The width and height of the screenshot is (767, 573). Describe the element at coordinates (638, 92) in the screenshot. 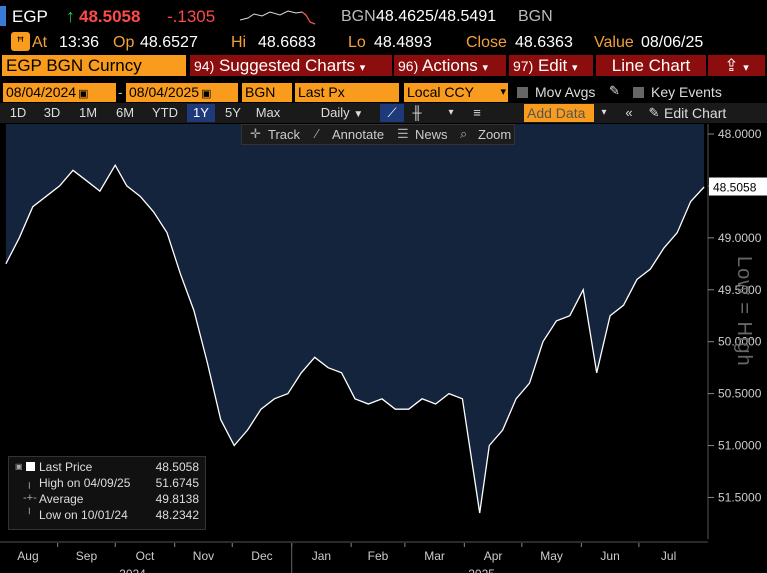

I see `key-events-checkbox` at that location.